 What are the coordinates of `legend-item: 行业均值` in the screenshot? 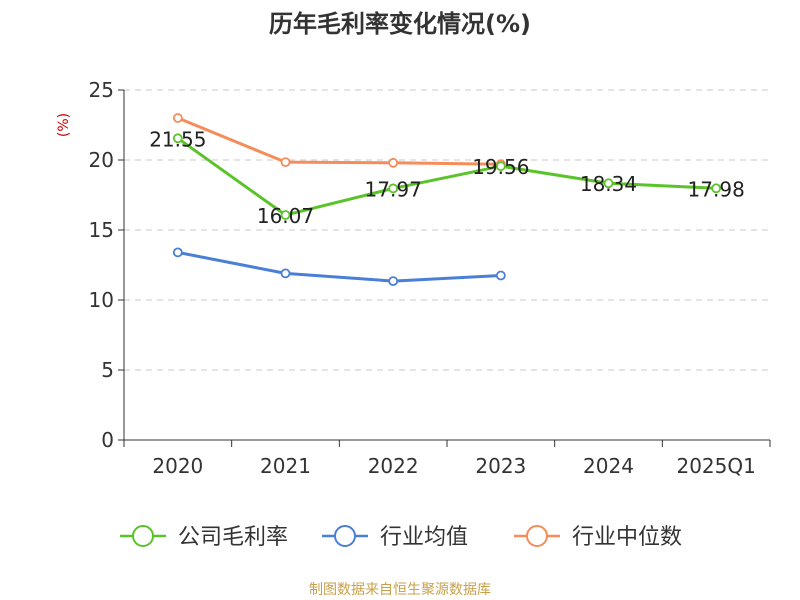 It's located at (395, 537).